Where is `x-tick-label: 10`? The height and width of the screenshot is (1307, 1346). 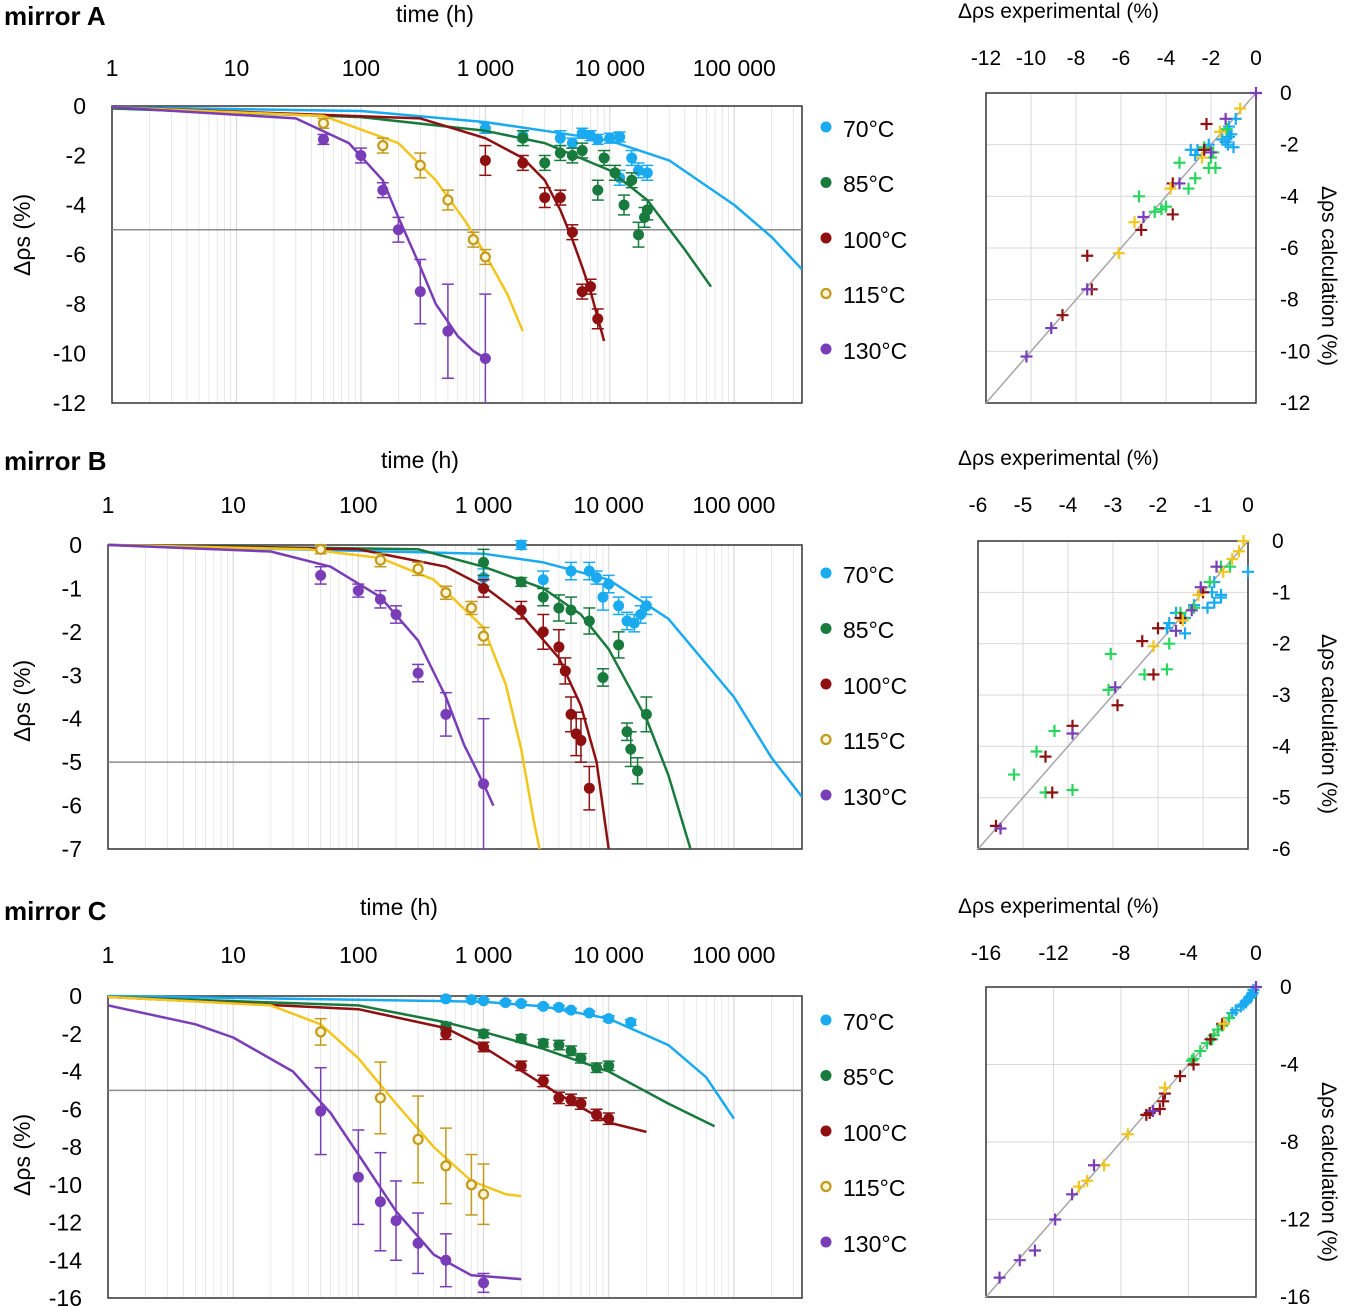
x-tick-label: 10 is located at coordinates (237, 68).